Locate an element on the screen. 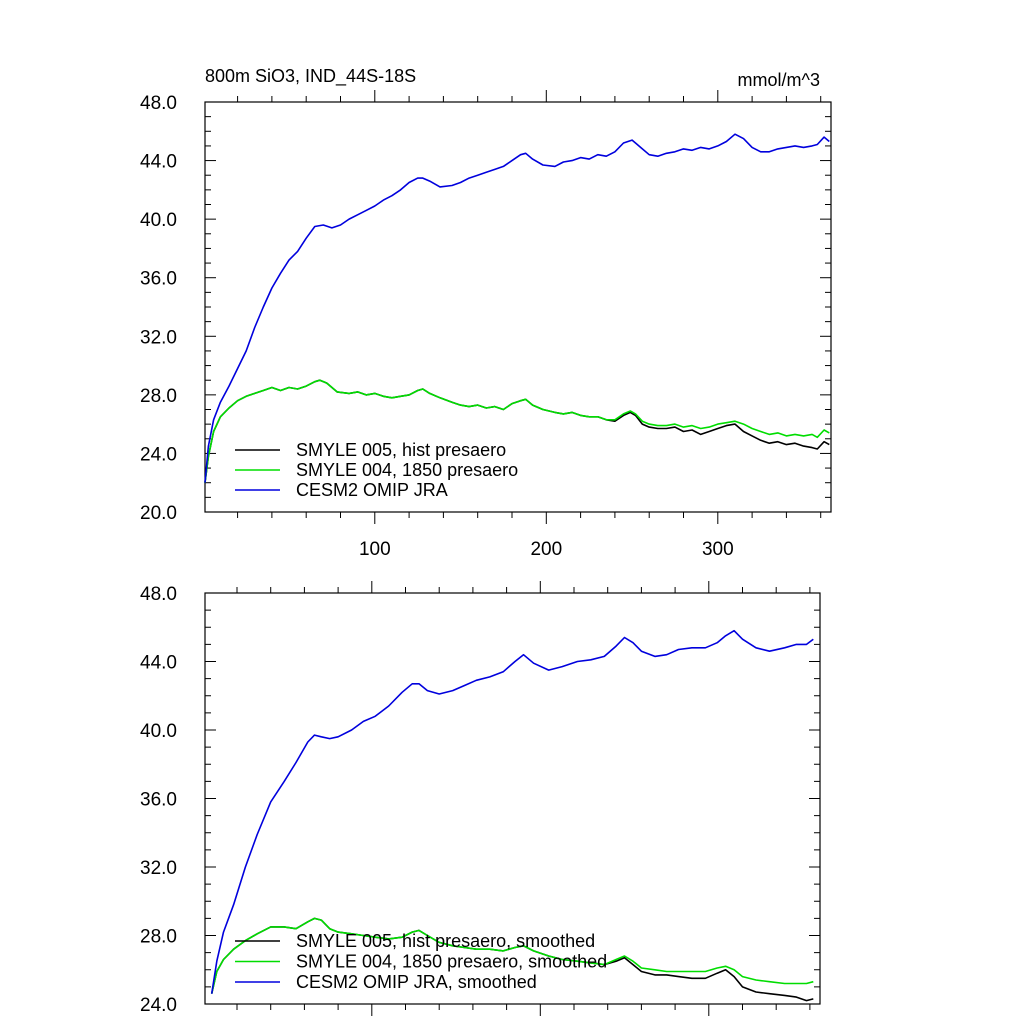 The height and width of the screenshot is (1024, 1024). legend-label: SMYLE 004, 1850 presaero is located at coordinates (407, 470).